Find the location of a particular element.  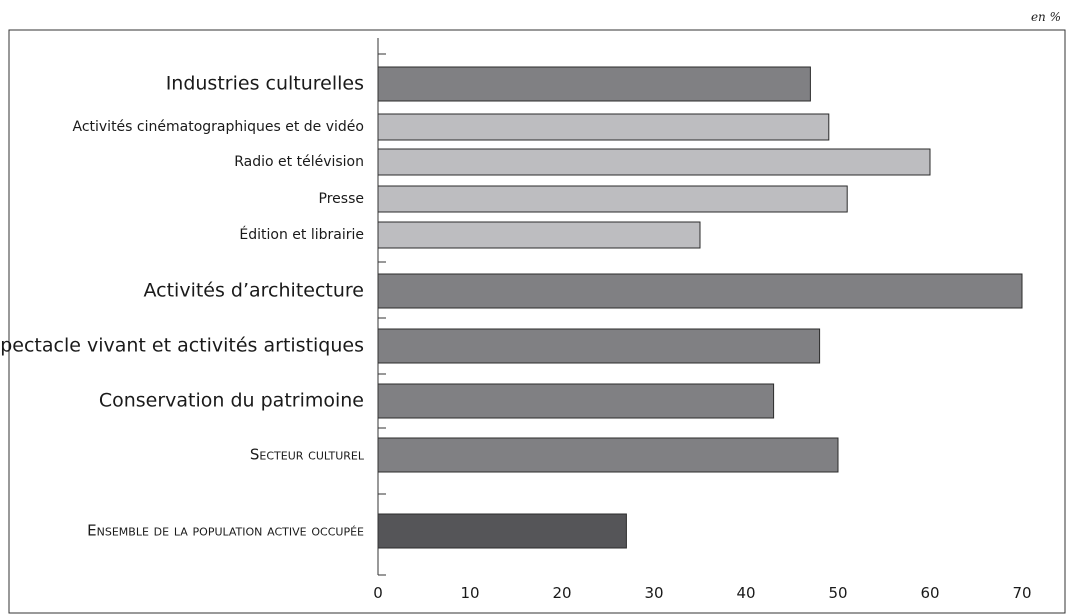

category-label: Conservation du patrimoine is located at coordinates (231, 401).